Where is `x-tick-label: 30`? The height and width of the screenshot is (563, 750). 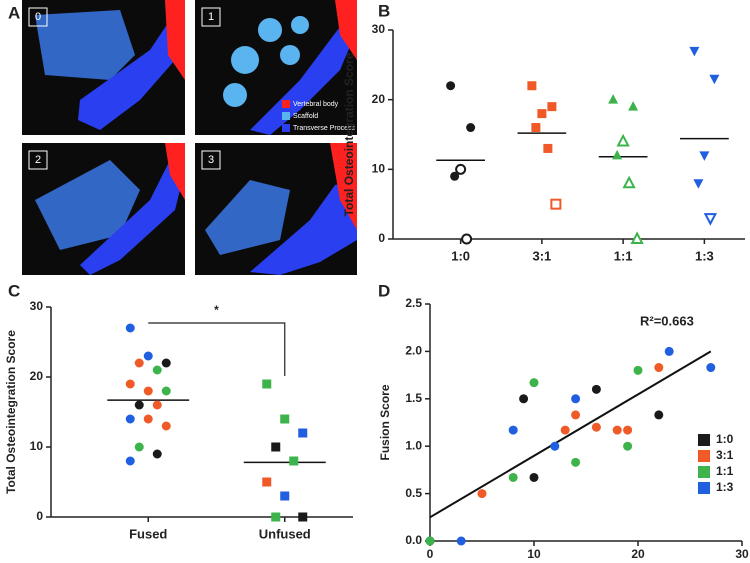 x-tick-label: 30 is located at coordinates (742, 554).